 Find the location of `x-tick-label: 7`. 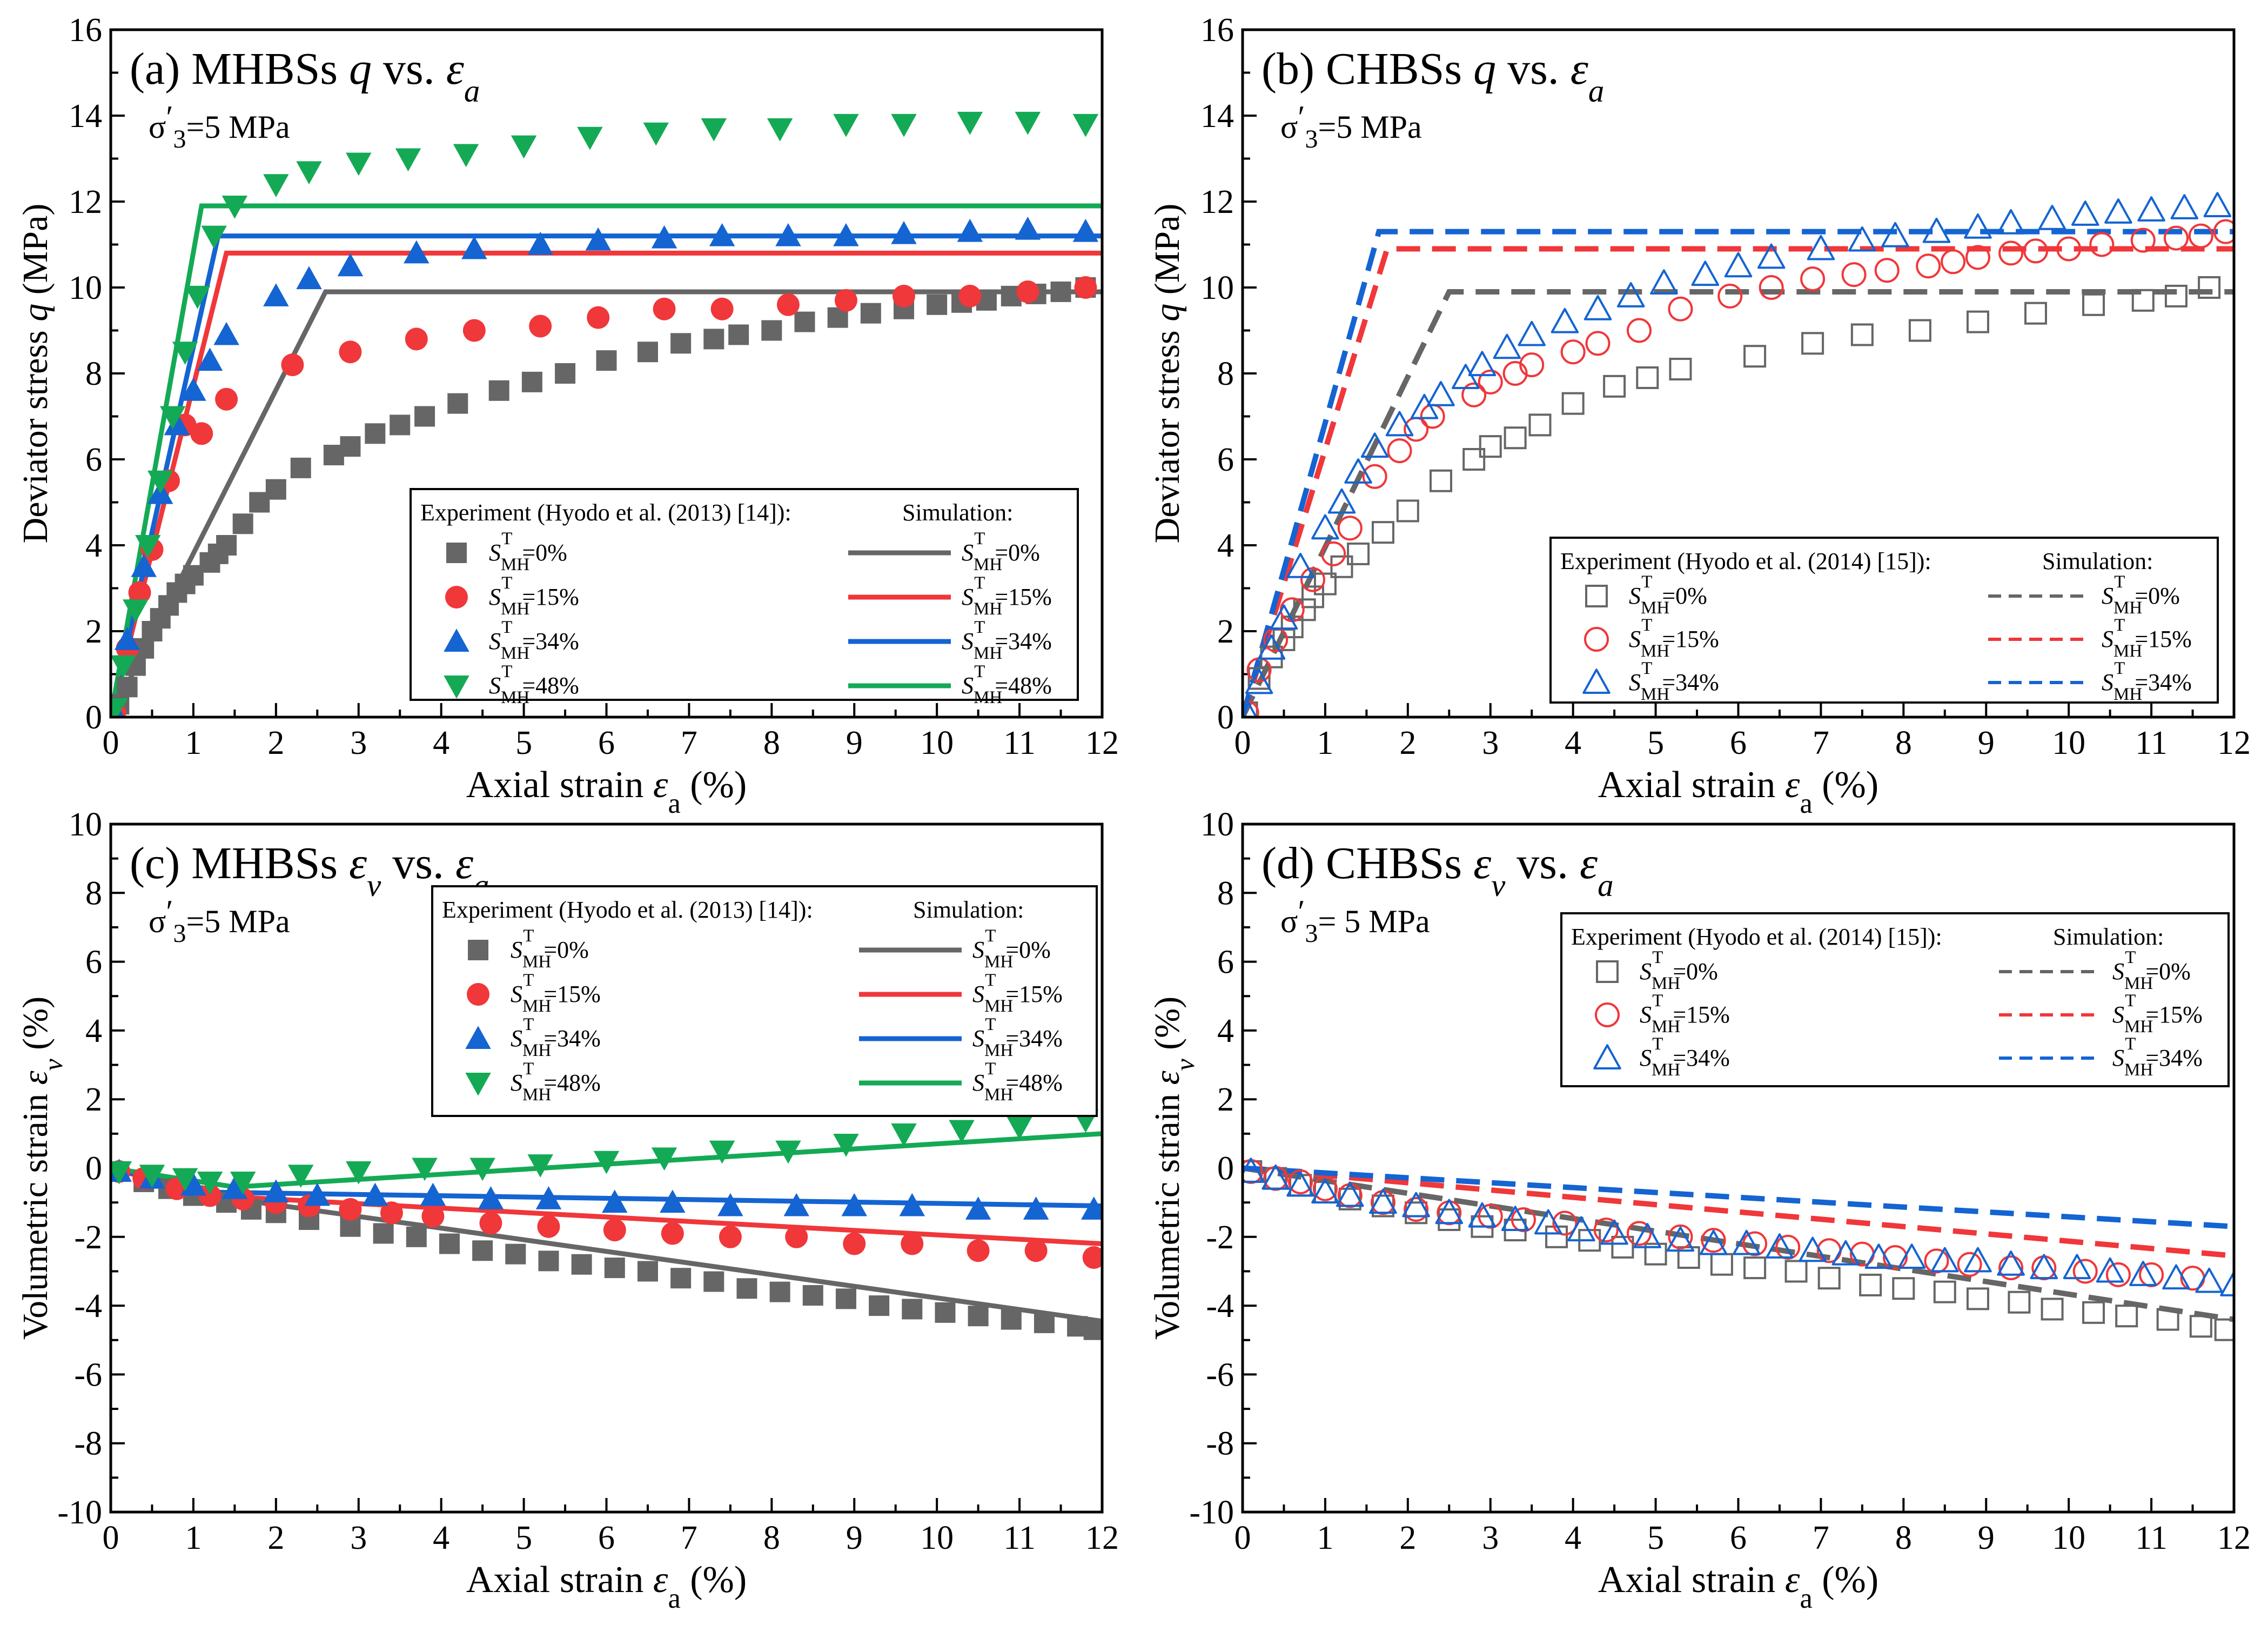

x-tick-label: 7 is located at coordinates (1821, 1538).